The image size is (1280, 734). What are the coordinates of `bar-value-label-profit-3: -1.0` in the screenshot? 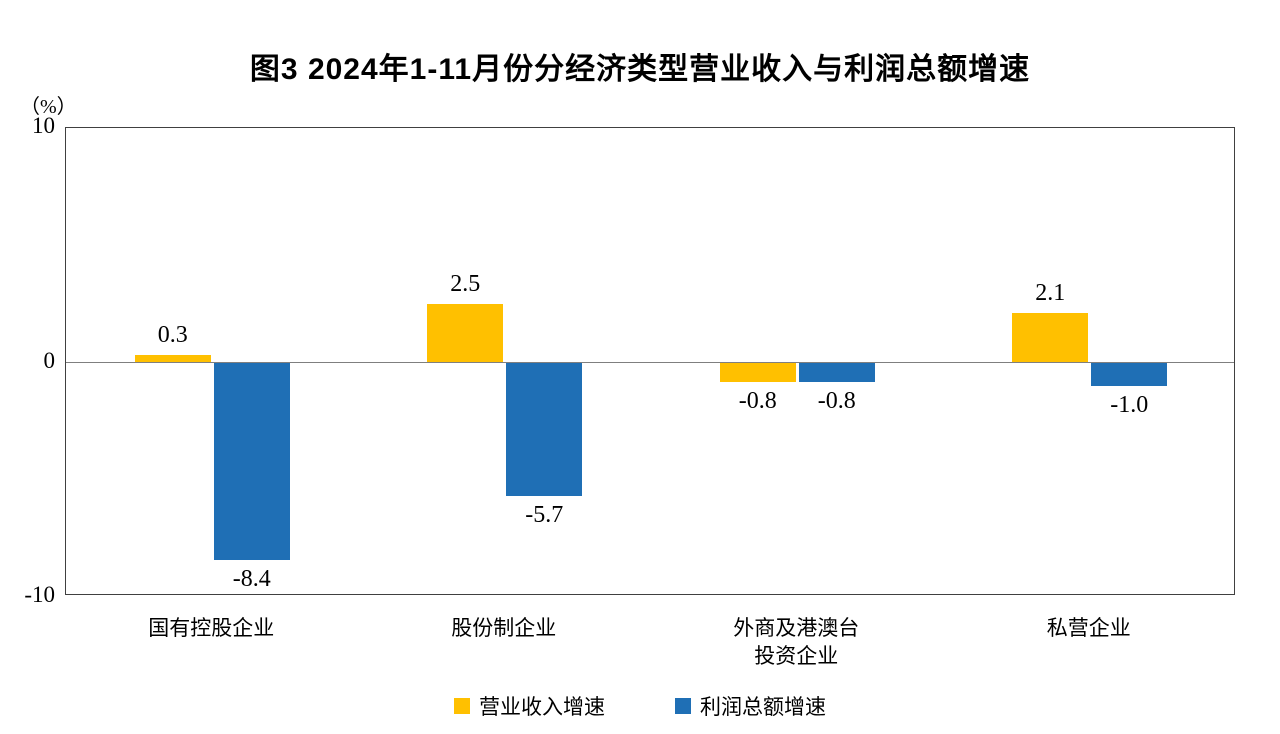 It's located at (1129, 405).